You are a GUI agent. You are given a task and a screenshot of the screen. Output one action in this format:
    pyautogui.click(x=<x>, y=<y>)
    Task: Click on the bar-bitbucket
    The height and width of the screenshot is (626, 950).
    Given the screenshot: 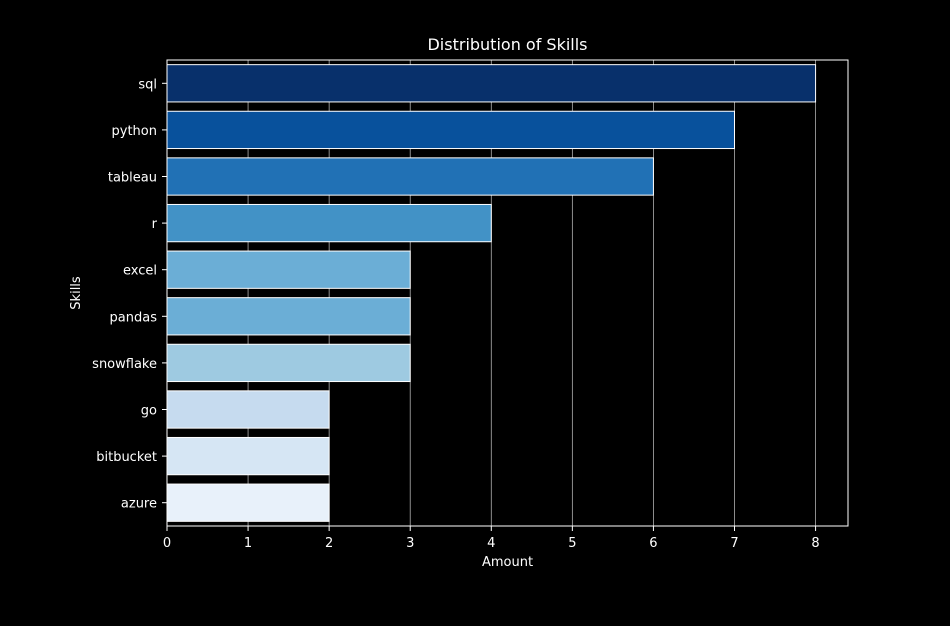 What is the action you would take?
    pyautogui.click(x=248, y=456)
    